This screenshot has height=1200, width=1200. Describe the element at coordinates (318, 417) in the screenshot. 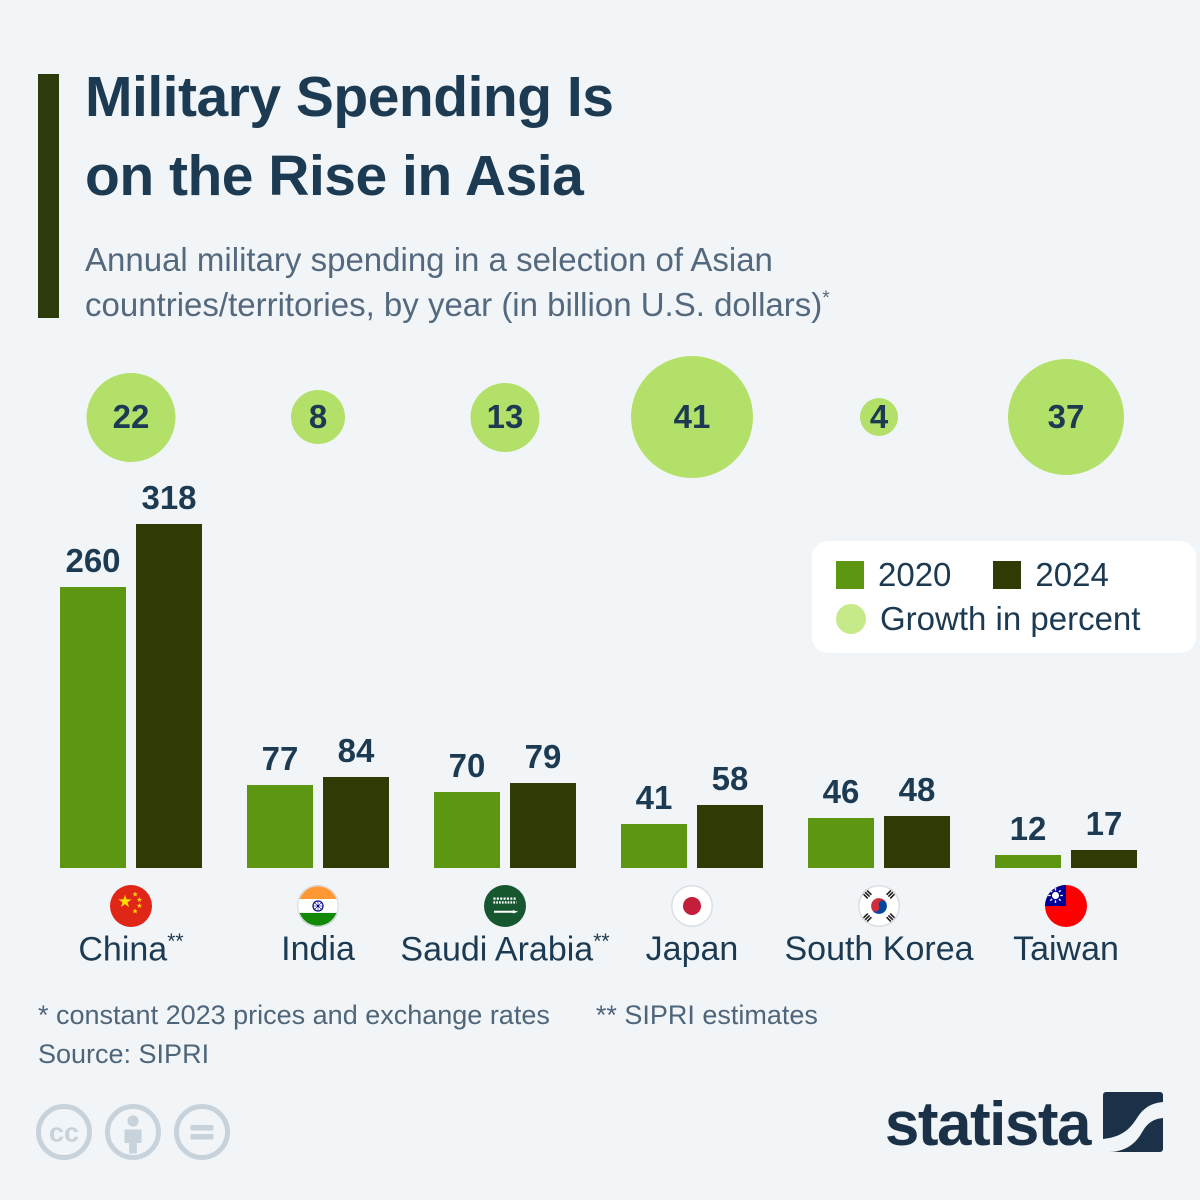

I see `growth-bubble-india: 8` at that location.